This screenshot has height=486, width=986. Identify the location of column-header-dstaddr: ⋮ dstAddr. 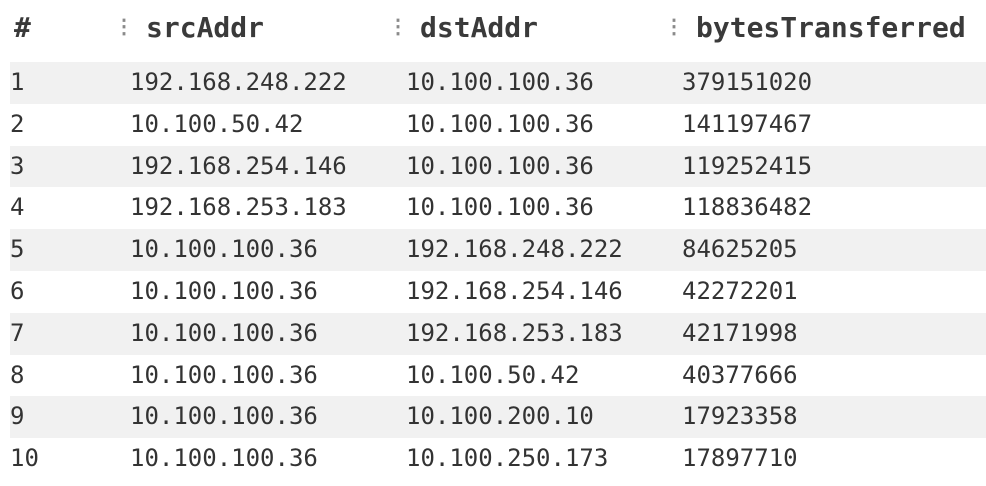
(463, 28).